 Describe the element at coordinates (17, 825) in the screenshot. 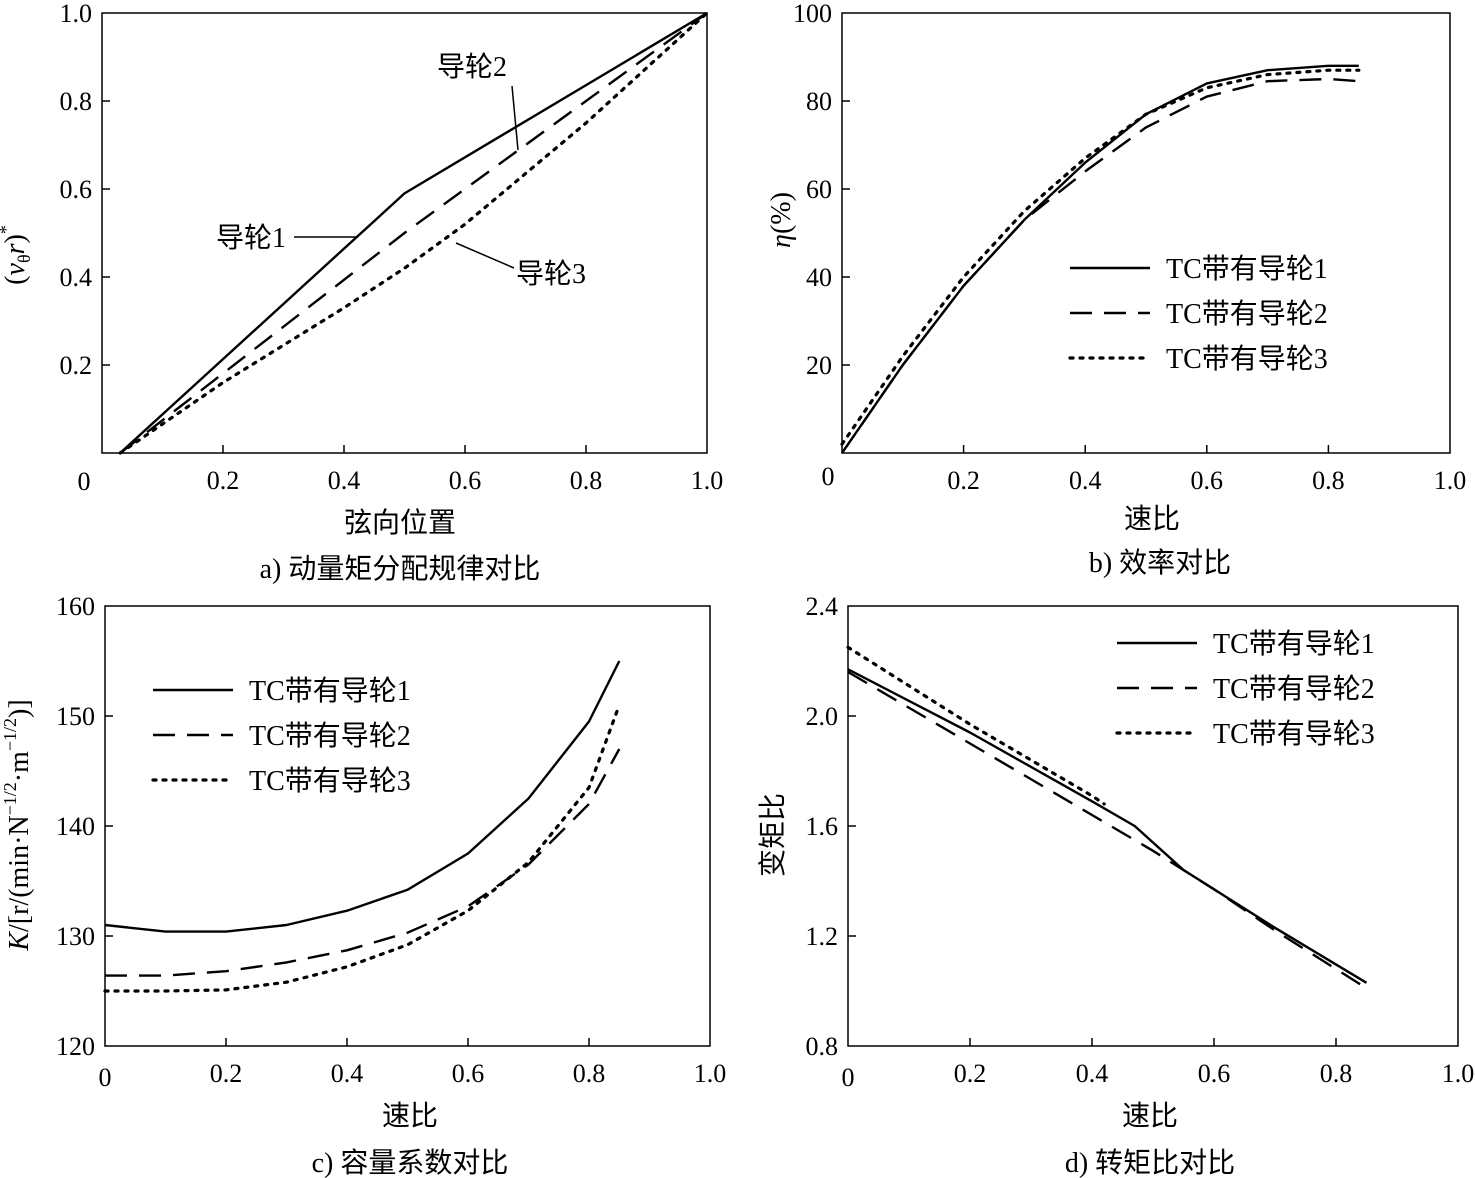

I see `y-axis-label: K/[r/(min·N−1/2·m−1/2)]` at that location.